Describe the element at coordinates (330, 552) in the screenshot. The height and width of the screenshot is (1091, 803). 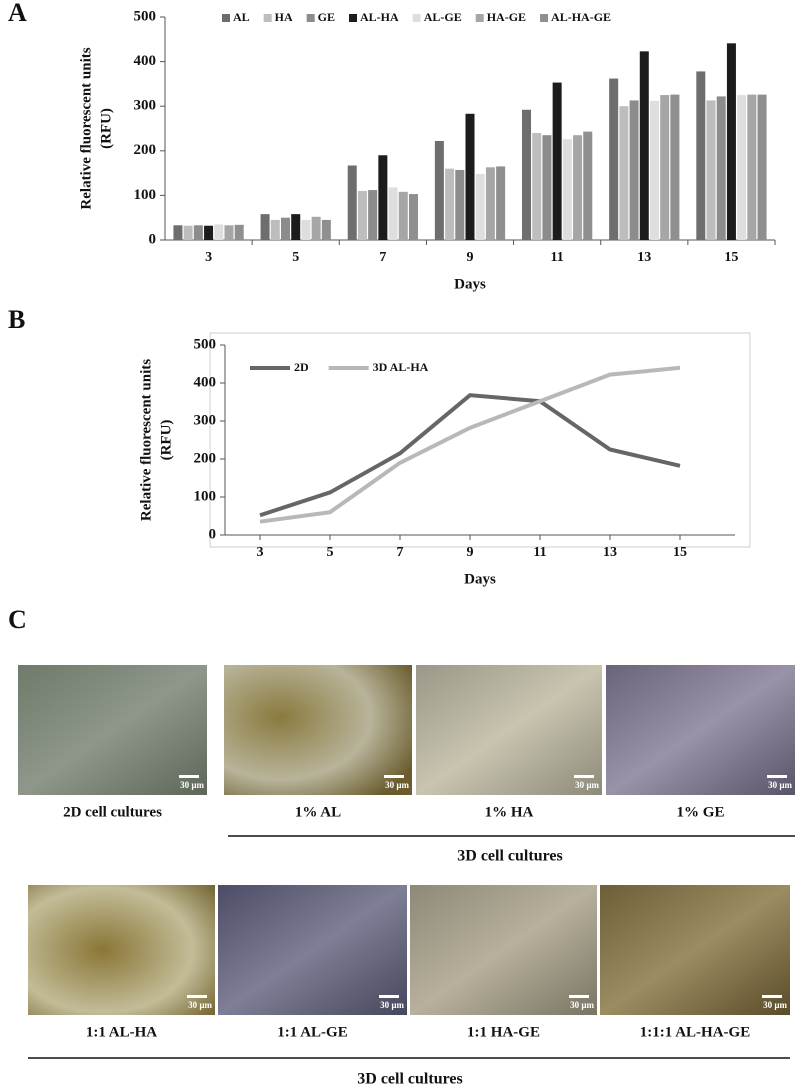
I see `x-tick-label: 5` at that location.